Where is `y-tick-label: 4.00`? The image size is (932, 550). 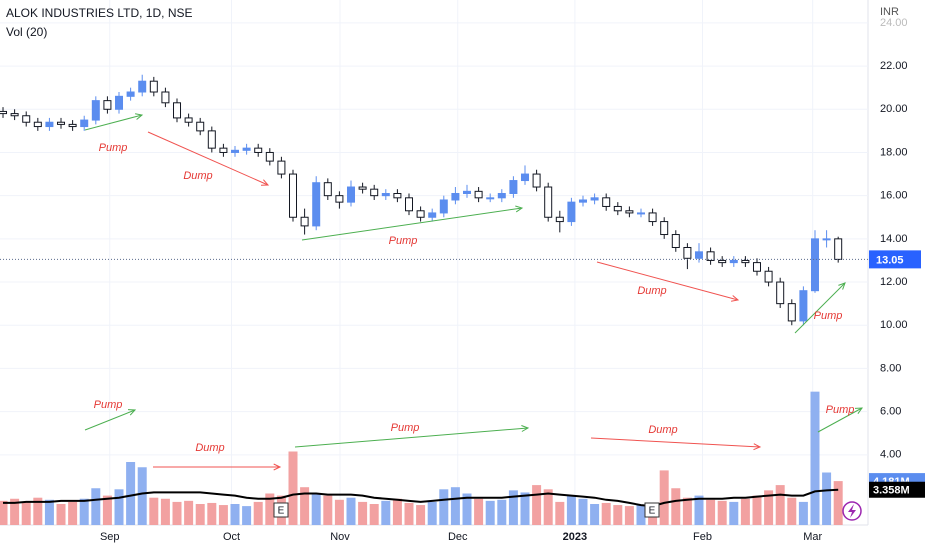 y-tick-label: 4.00 is located at coordinates (890, 455).